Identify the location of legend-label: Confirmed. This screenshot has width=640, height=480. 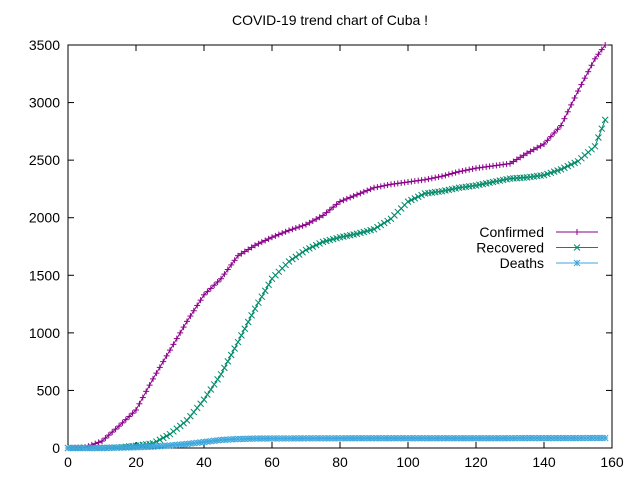
(511, 232).